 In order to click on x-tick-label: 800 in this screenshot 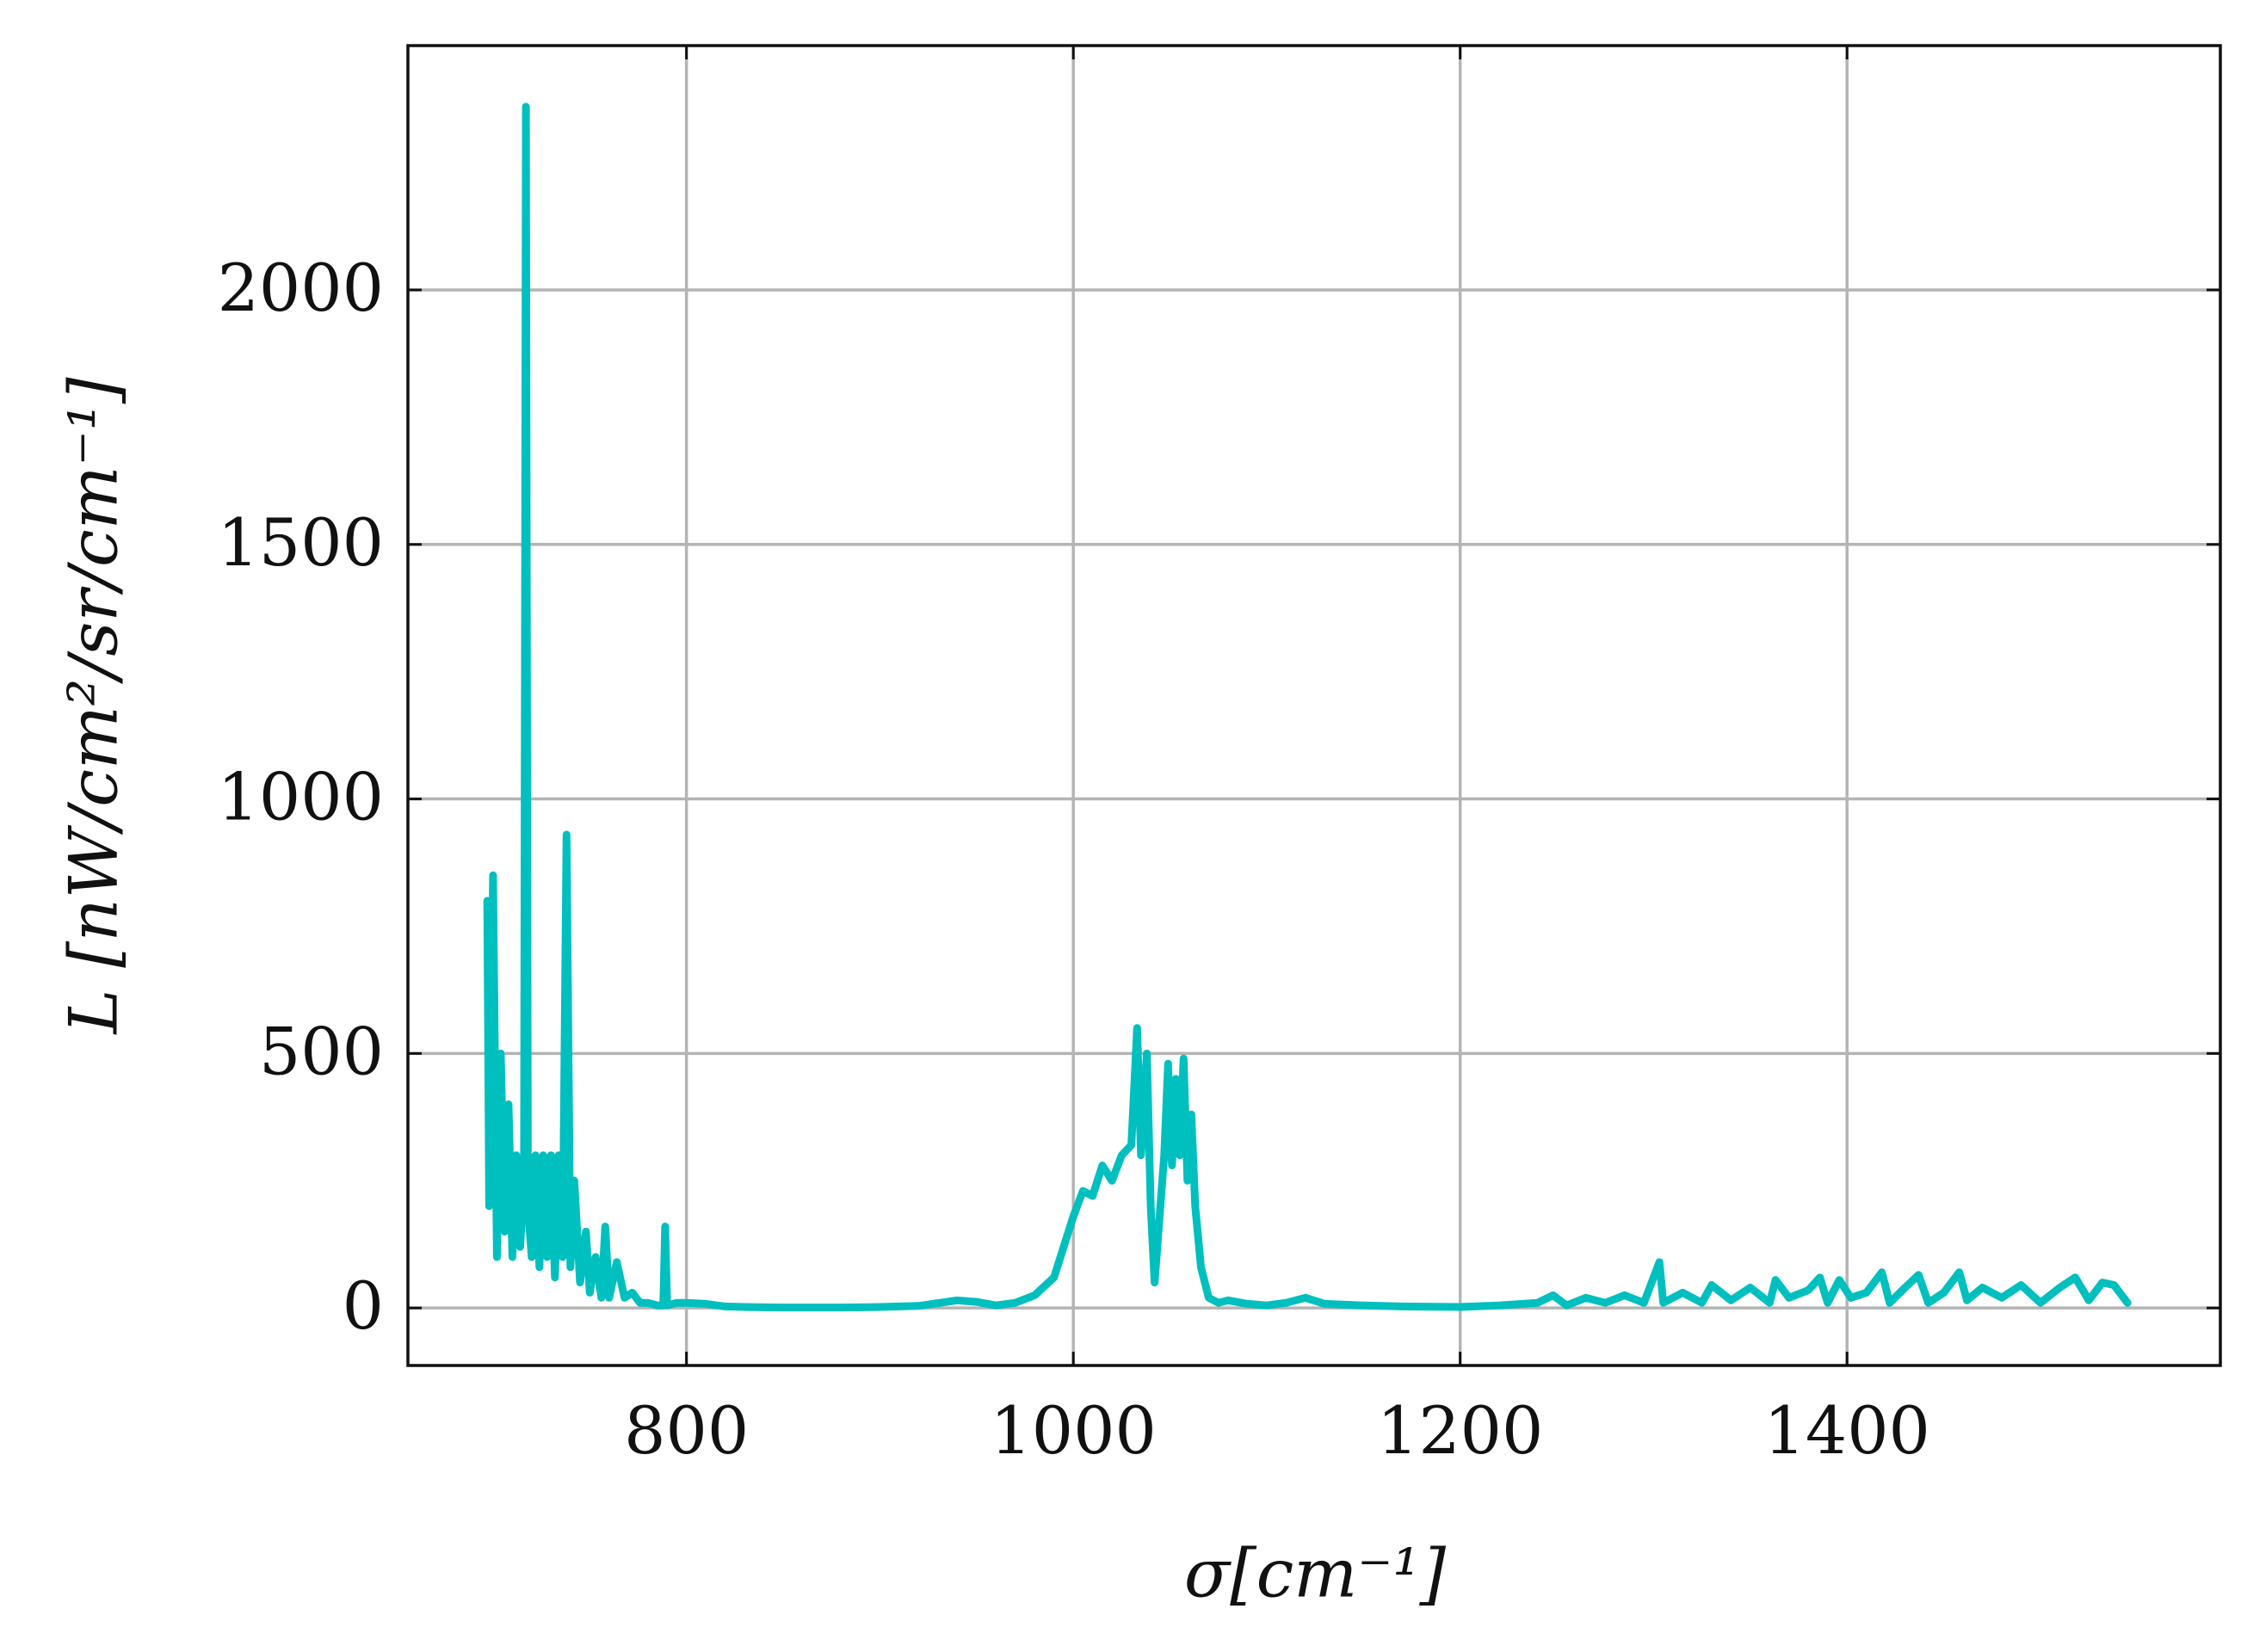, I will do `click(686, 1430)`.